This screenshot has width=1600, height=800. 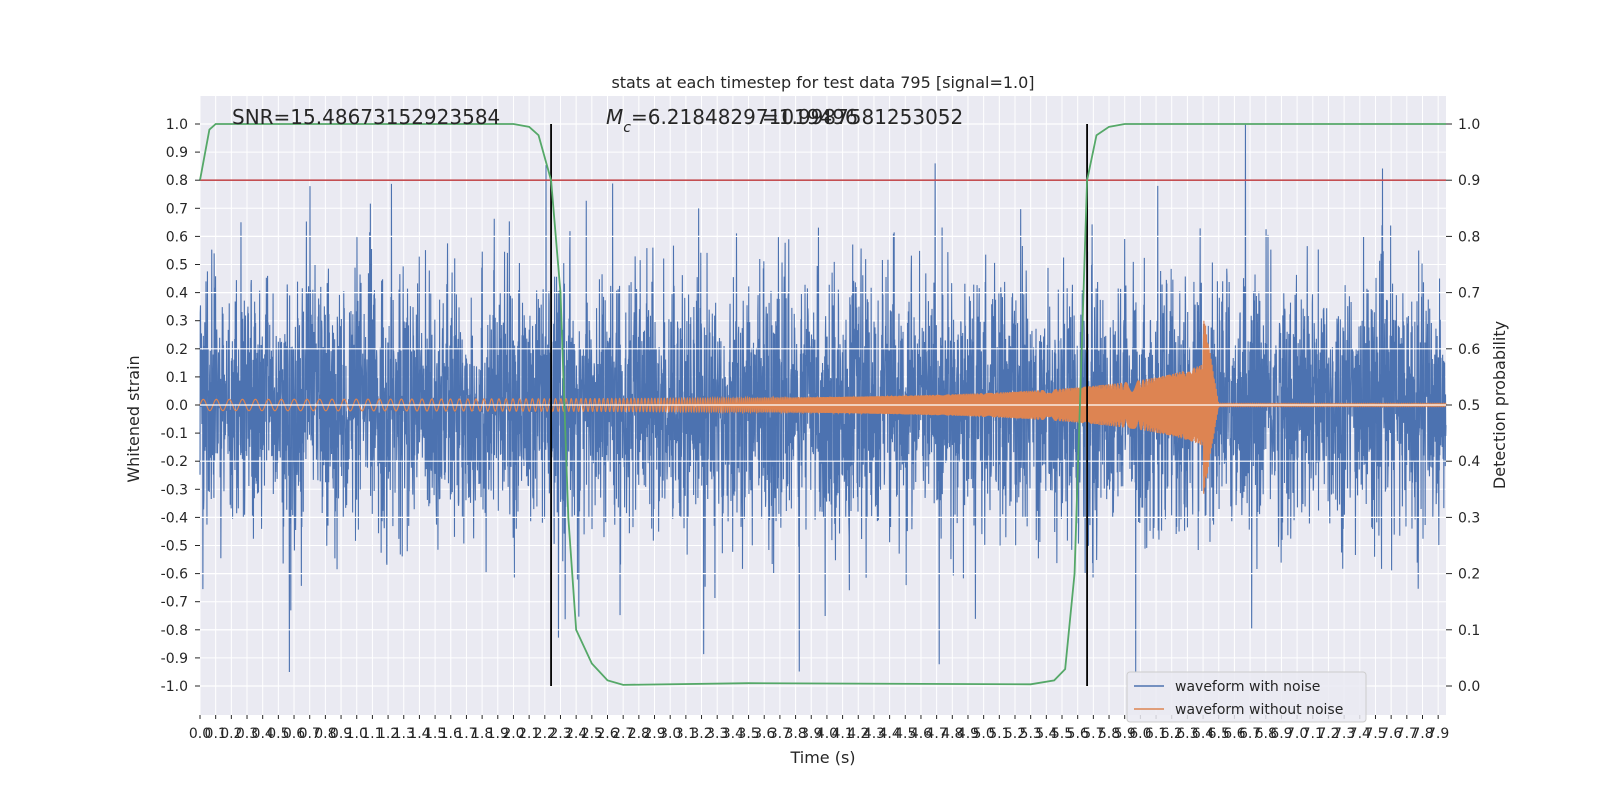 I want to click on x-tick-label: 2.6, so click(x=607, y=734).